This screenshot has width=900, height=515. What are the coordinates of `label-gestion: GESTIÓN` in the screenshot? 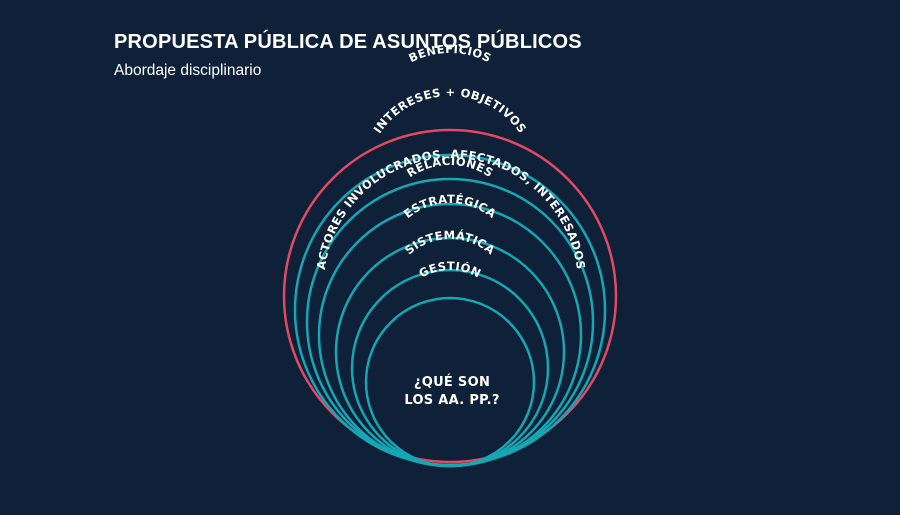 It's located at (450, 270).